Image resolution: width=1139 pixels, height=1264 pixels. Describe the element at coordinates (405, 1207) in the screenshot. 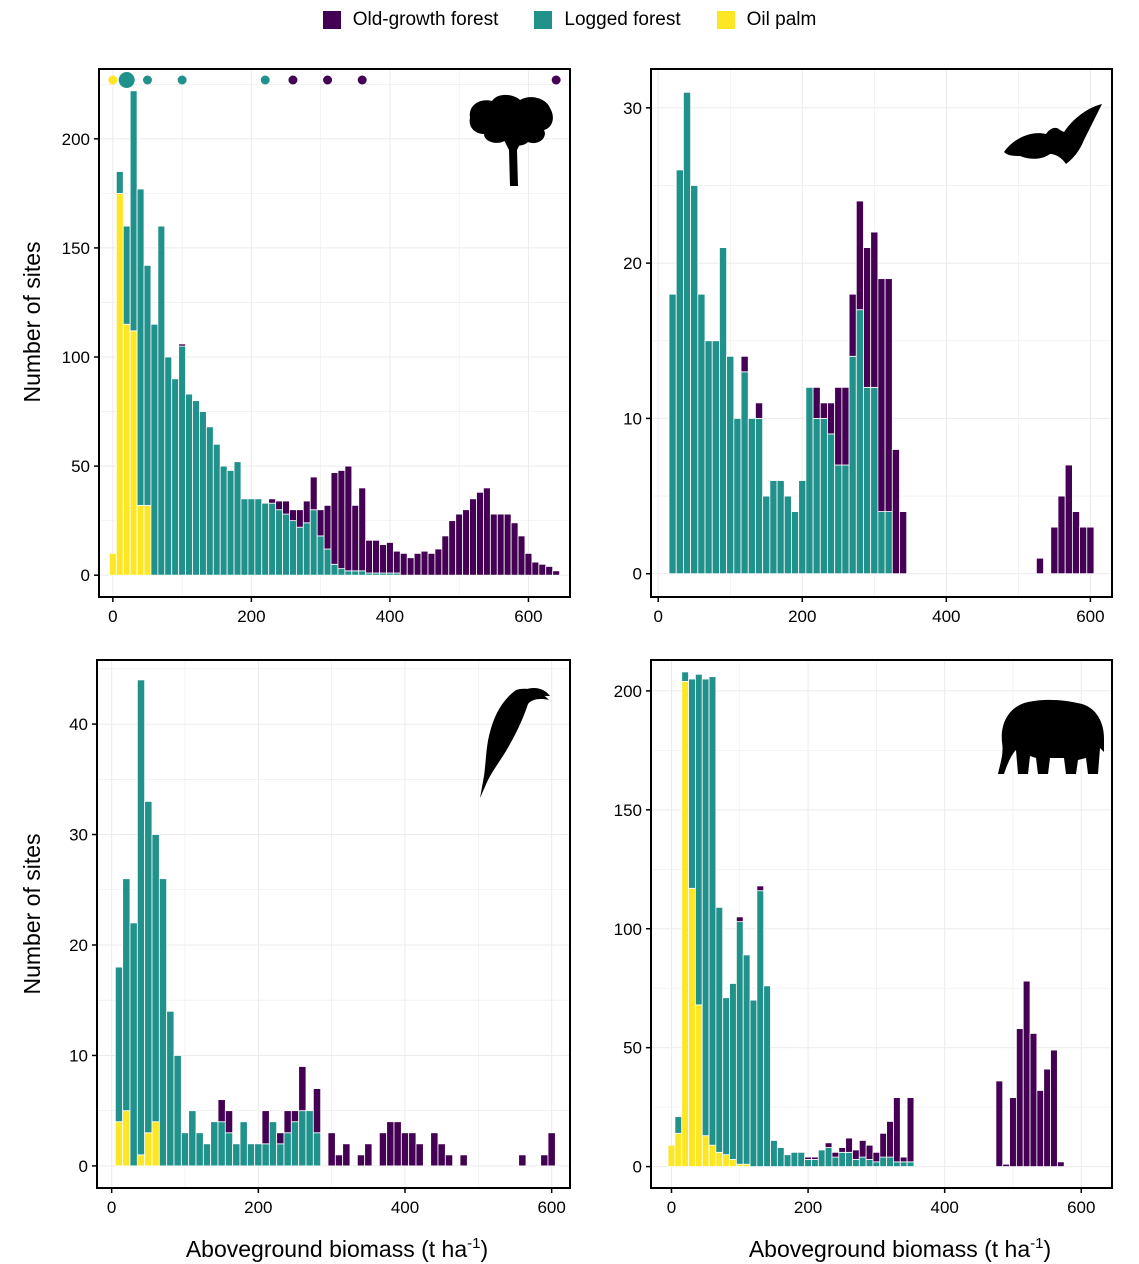

I see `x-tick-label: 400` at that location.